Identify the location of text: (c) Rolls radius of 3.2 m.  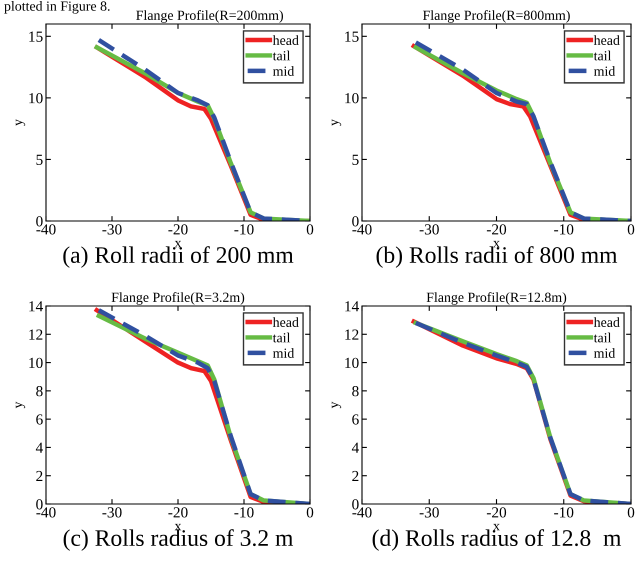
(179, 540).